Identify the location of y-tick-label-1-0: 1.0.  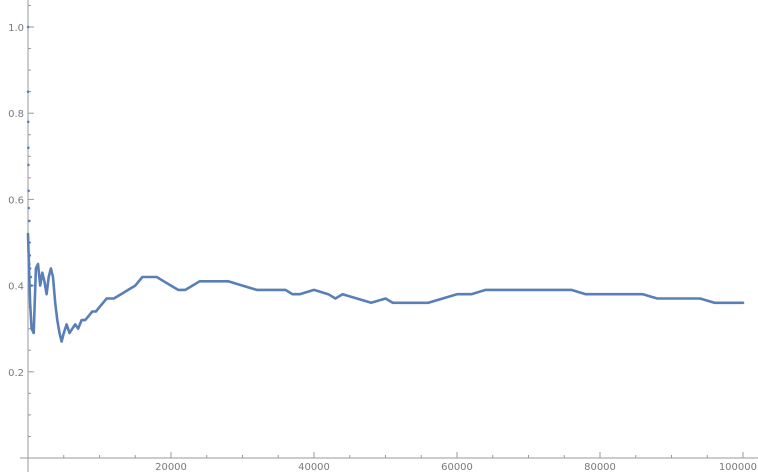
(16, 28).